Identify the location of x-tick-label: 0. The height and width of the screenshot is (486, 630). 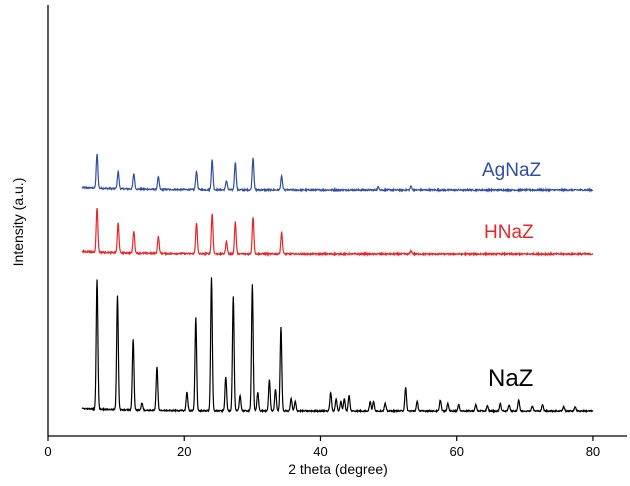
(47, 451).